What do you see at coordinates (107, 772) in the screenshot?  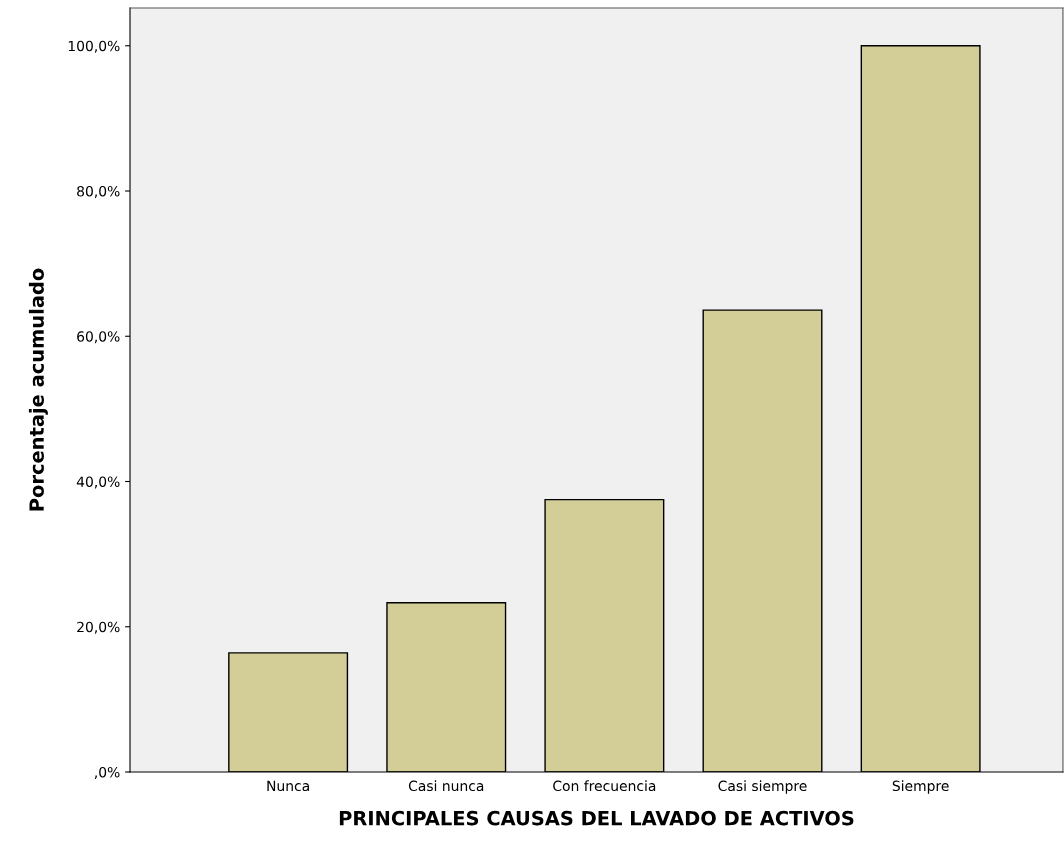 I see `y-tick-label: ,0%` at bounding box center [107, 772].